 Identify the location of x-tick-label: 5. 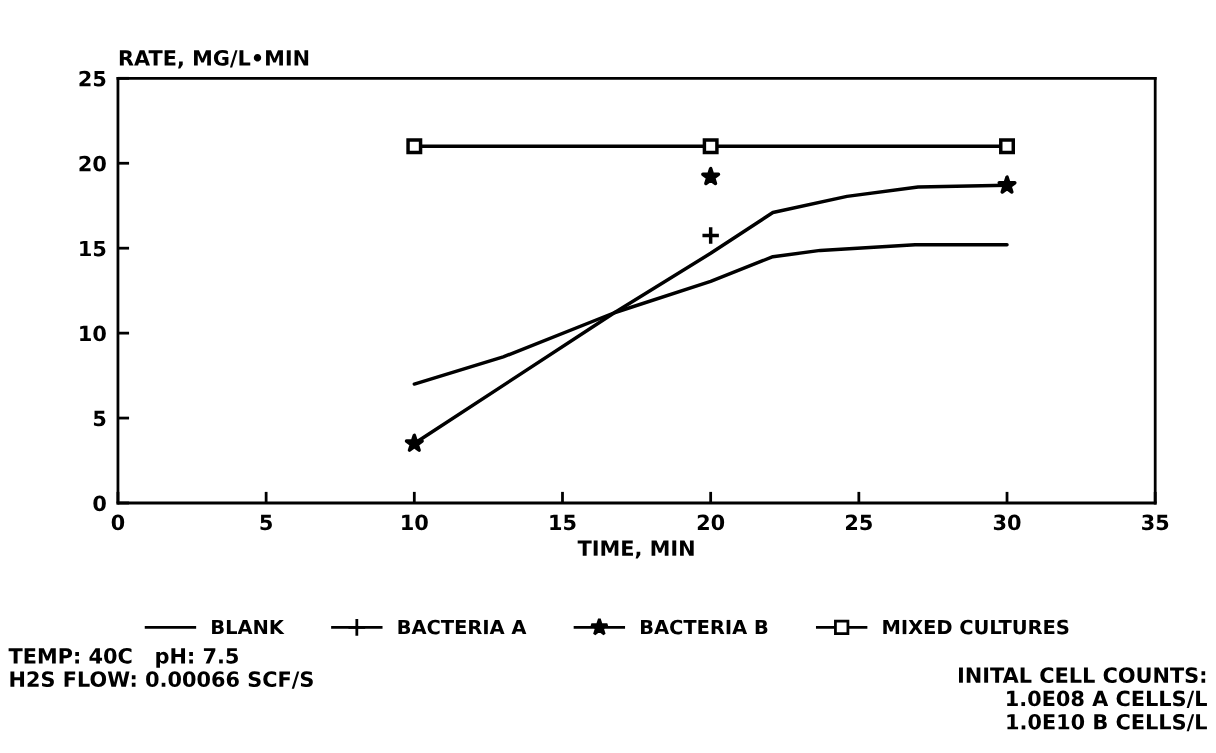
(266, 522).